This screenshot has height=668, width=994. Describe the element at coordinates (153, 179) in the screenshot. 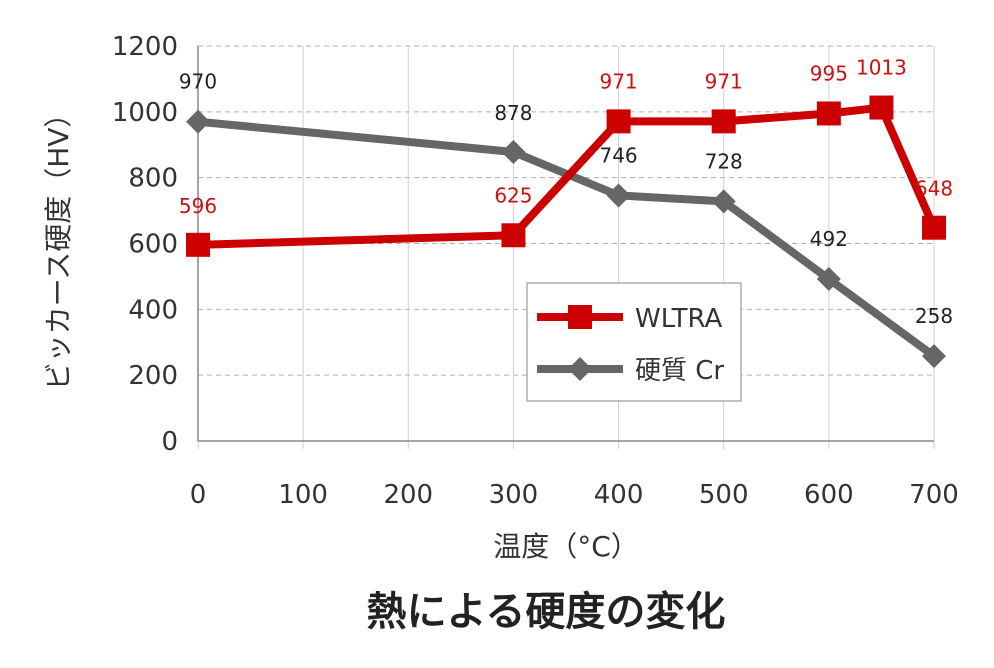

I see `y-tick-label: 800` at that location.